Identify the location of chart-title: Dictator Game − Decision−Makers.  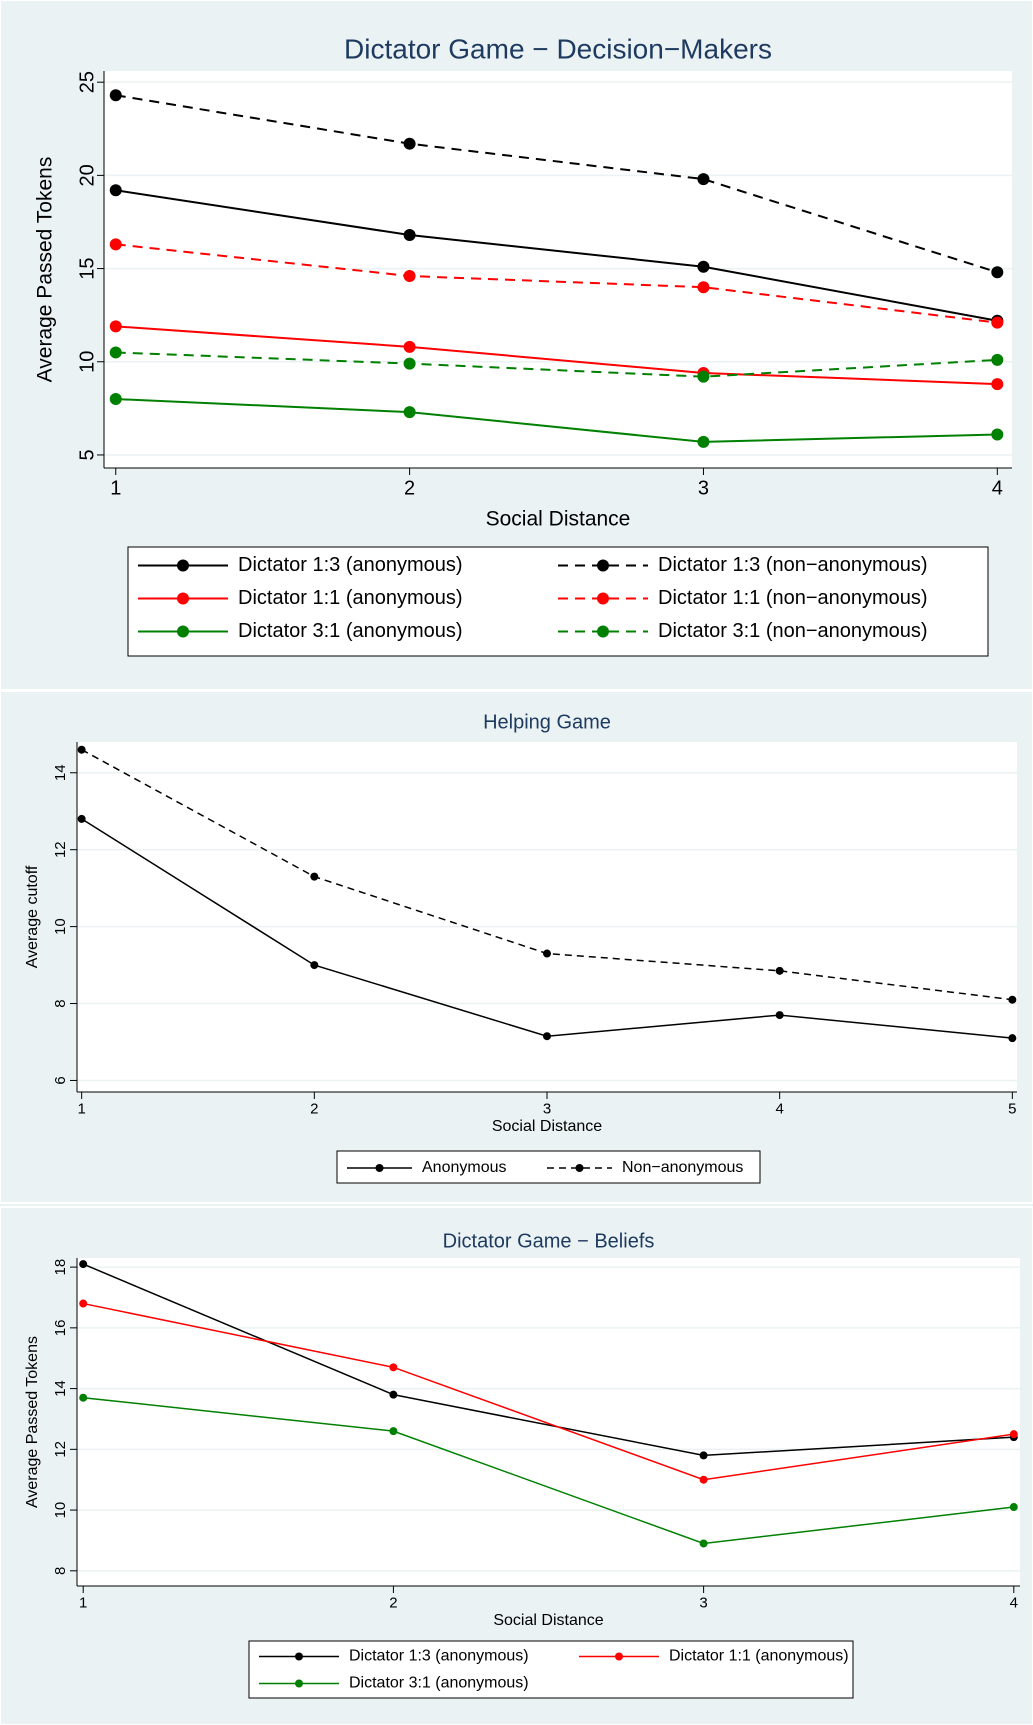
(558, 48).